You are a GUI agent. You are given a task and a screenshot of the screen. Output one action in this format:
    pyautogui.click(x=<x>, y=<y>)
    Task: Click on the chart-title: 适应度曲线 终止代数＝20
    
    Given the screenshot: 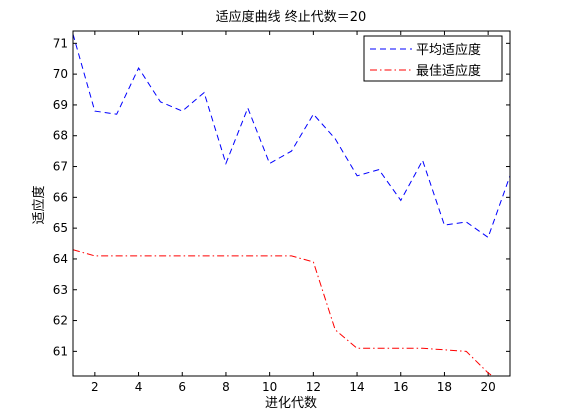 What is the action you would take?
    pyautogui.click(x=291, y=17)
    